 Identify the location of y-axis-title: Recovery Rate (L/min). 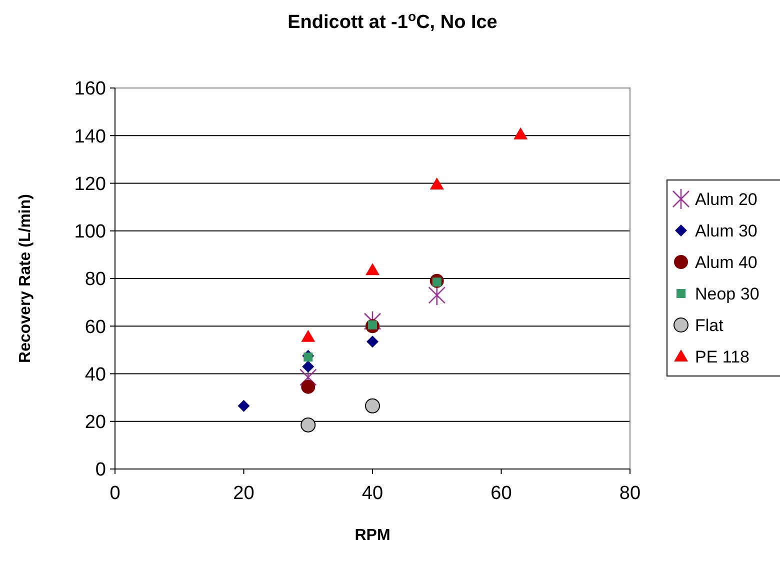
(25, 278).